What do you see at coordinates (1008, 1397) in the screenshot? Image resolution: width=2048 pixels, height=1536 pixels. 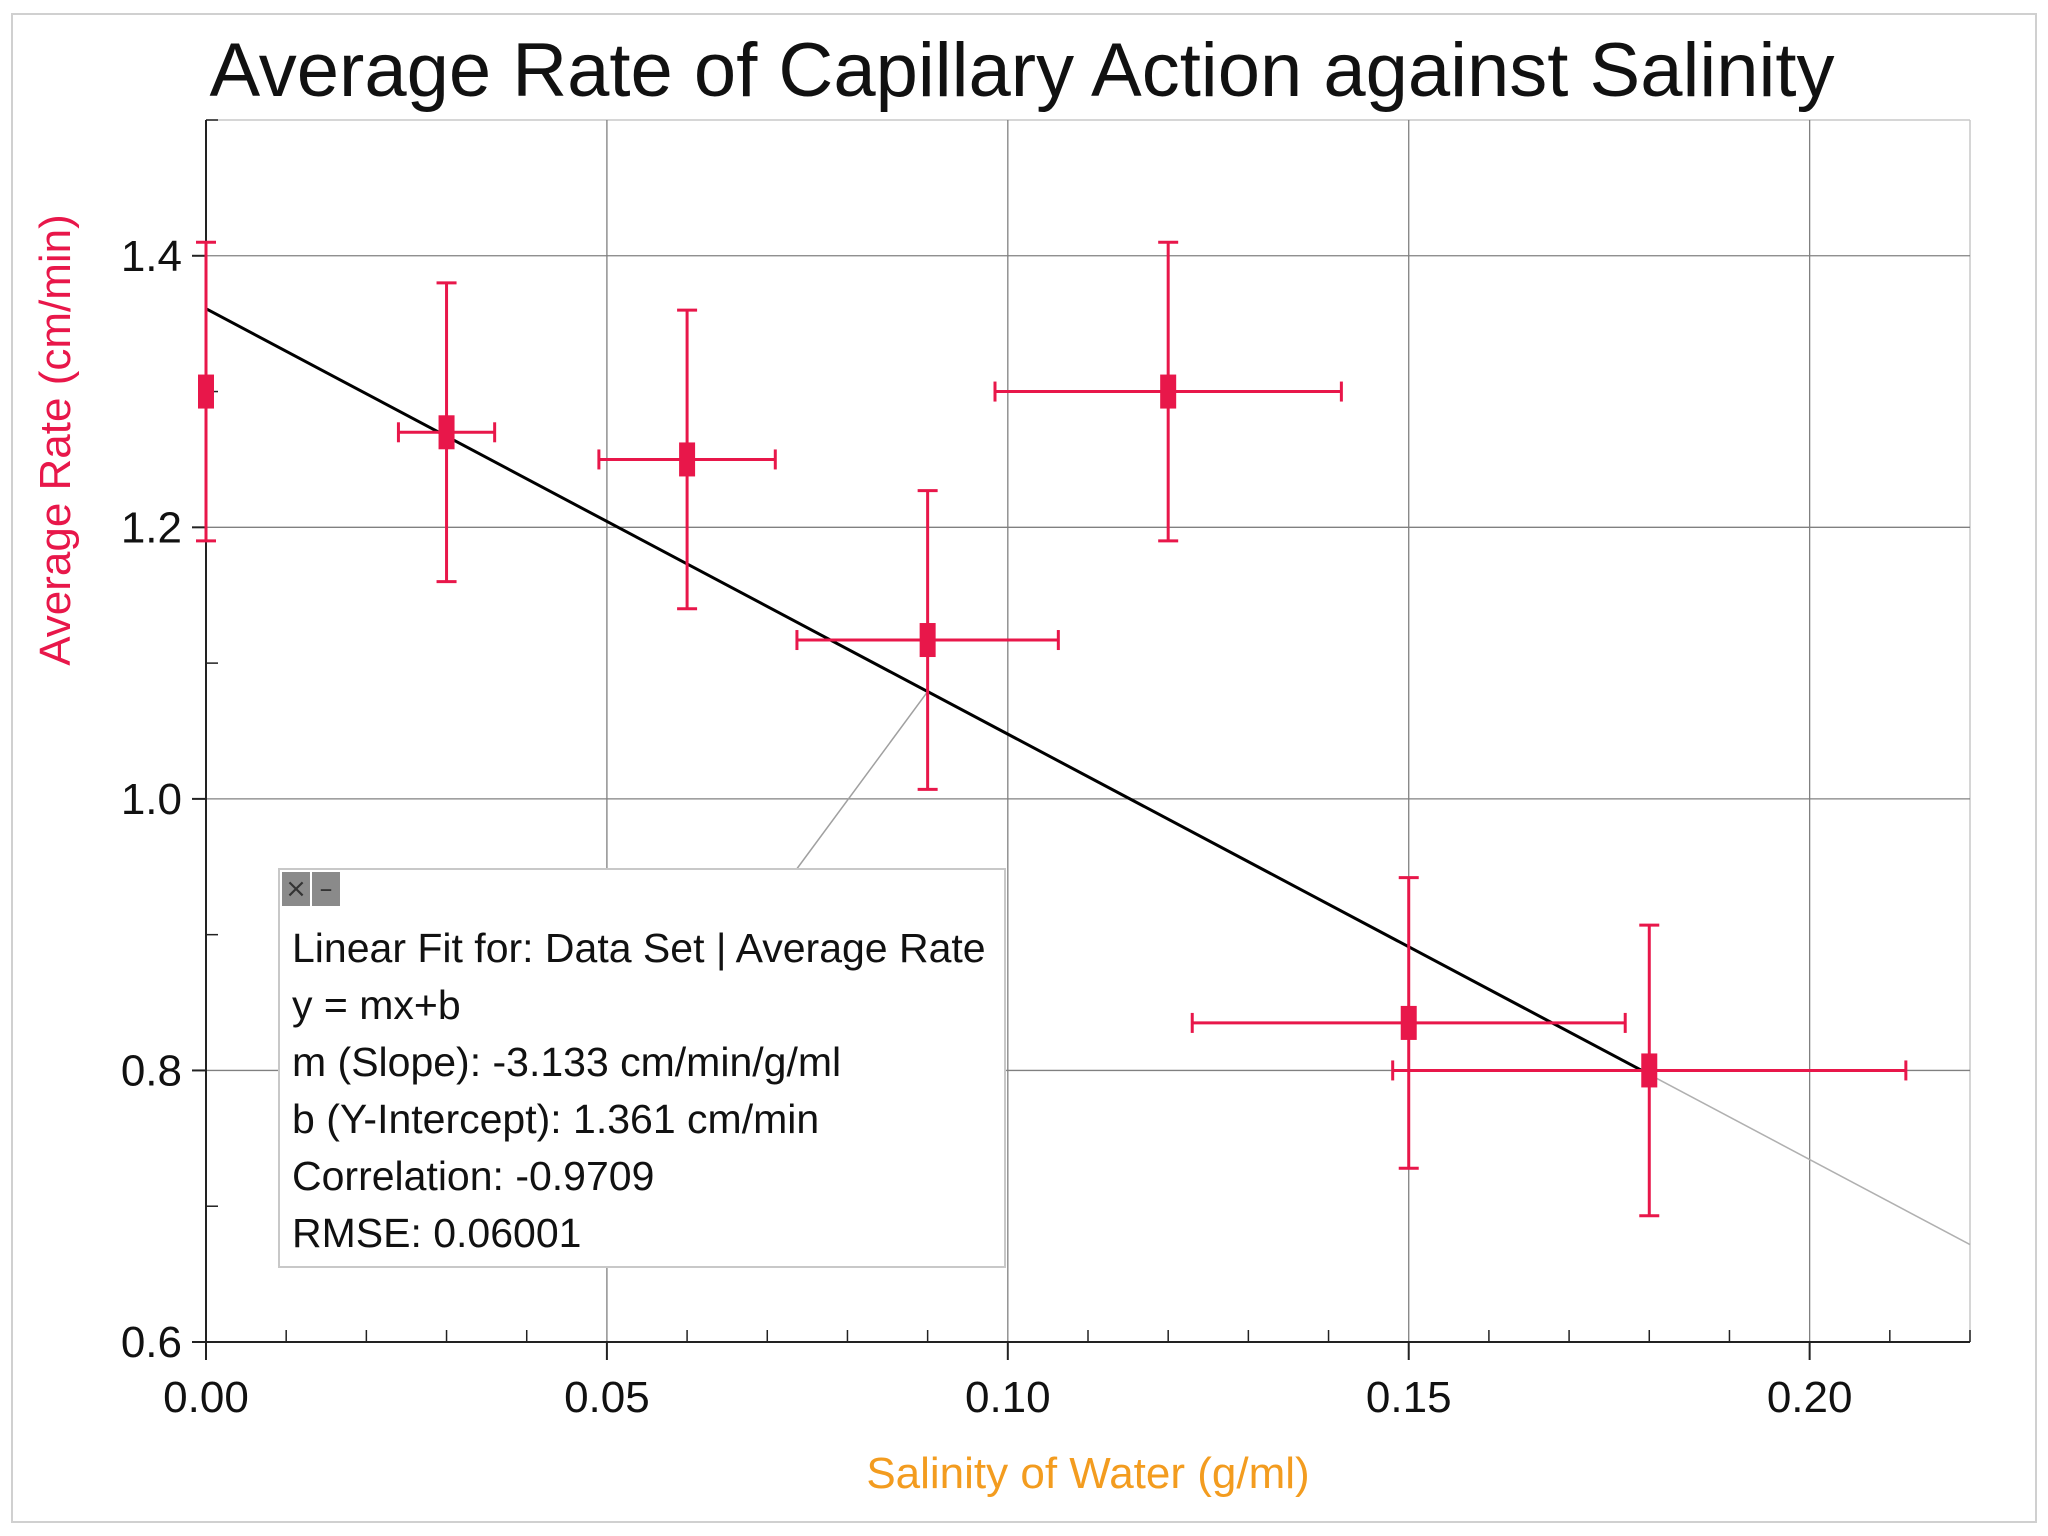 I see `x-tick-label: 0.10` at bounding box center [1008, 1397].